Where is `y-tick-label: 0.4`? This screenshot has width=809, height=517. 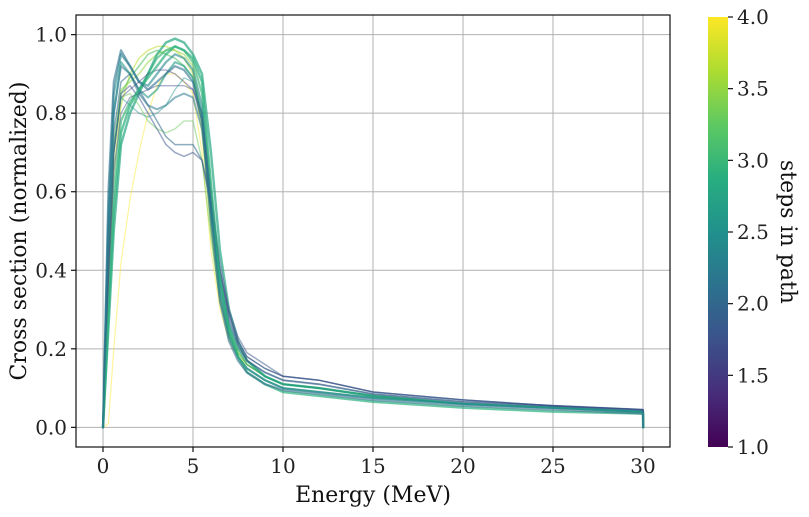
y-tick-label: 0.4 is located at coordinates (51, 270).